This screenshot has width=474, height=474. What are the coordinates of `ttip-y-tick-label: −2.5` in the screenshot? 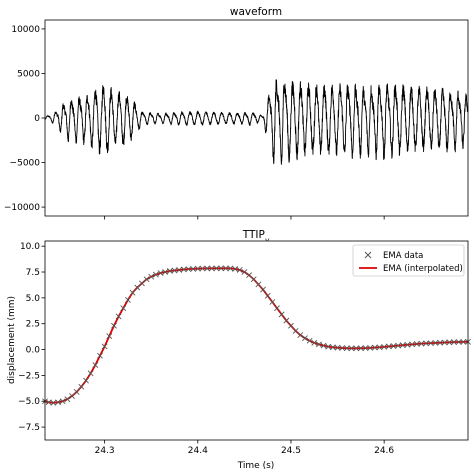 It's located at (29, 376).